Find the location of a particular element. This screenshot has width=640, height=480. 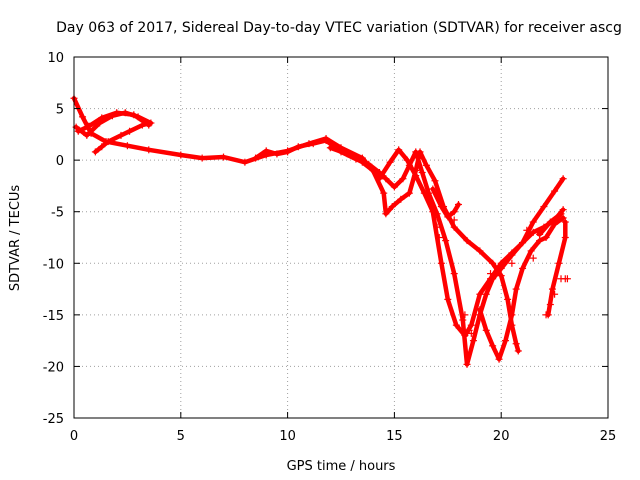

x-axis-label: GPS time / hours is located at coordinates (341, 466).